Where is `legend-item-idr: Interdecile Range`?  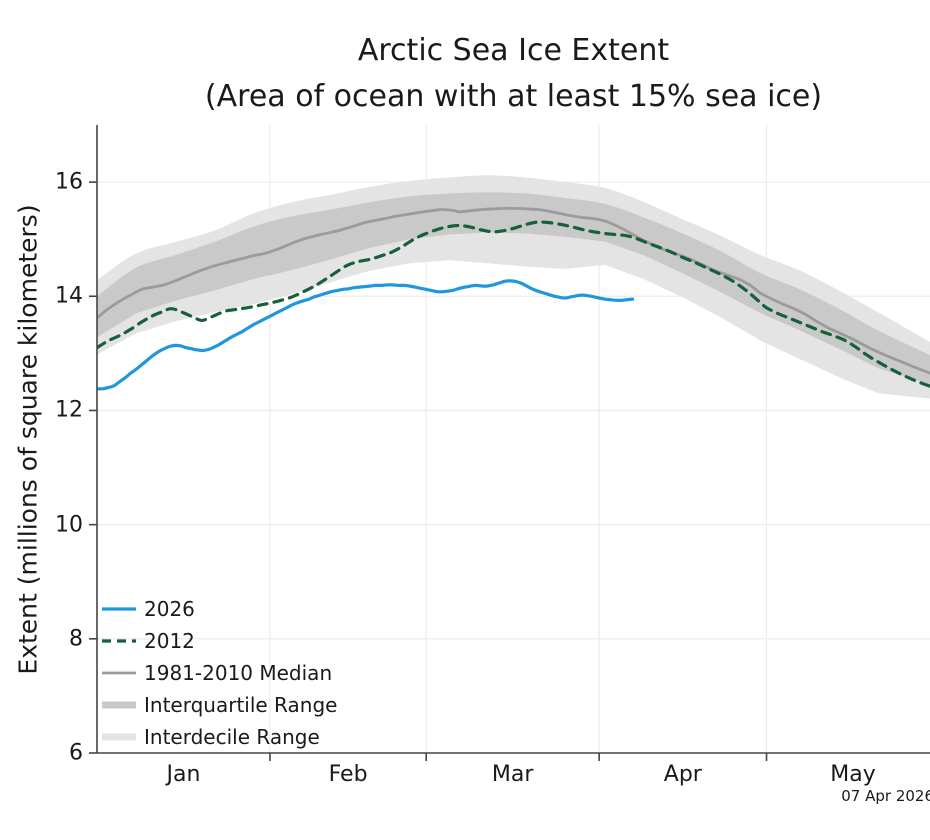
legend-item-idr: Interdecile Range is located at coordinates (219, 737).